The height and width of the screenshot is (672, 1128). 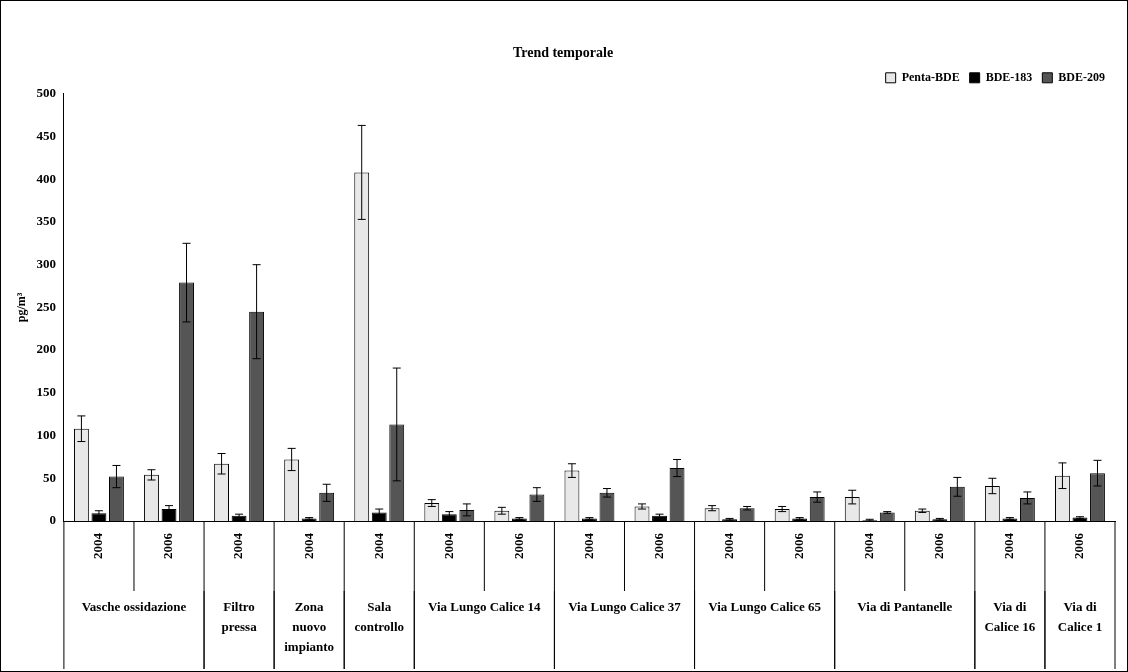 I want to click on legend-label: Penta-BDE, so click(x=930, y=76).